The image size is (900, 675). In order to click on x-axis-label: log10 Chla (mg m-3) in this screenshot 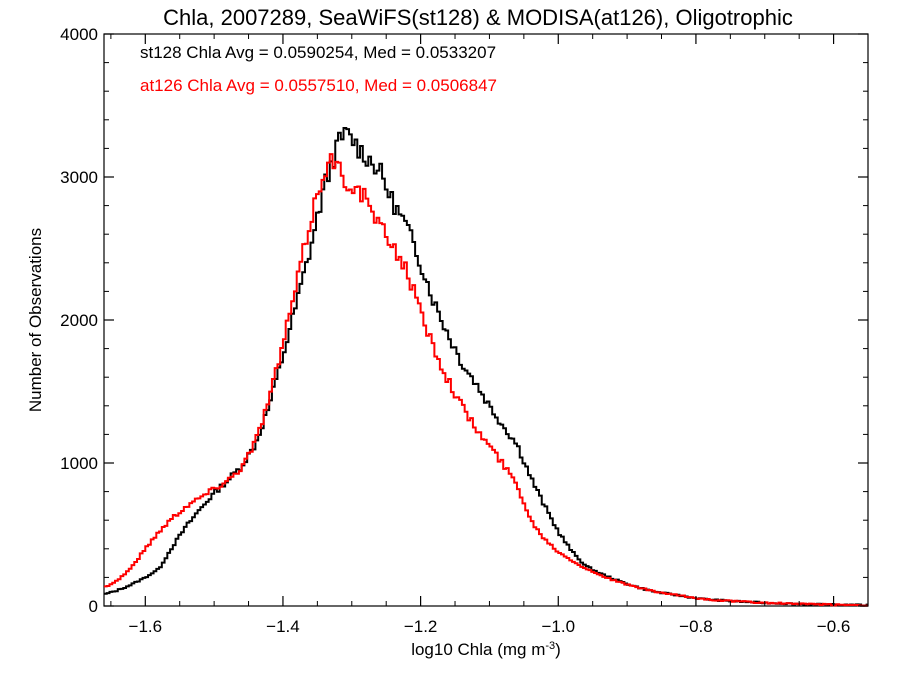, I will do `click(486, 649)`.